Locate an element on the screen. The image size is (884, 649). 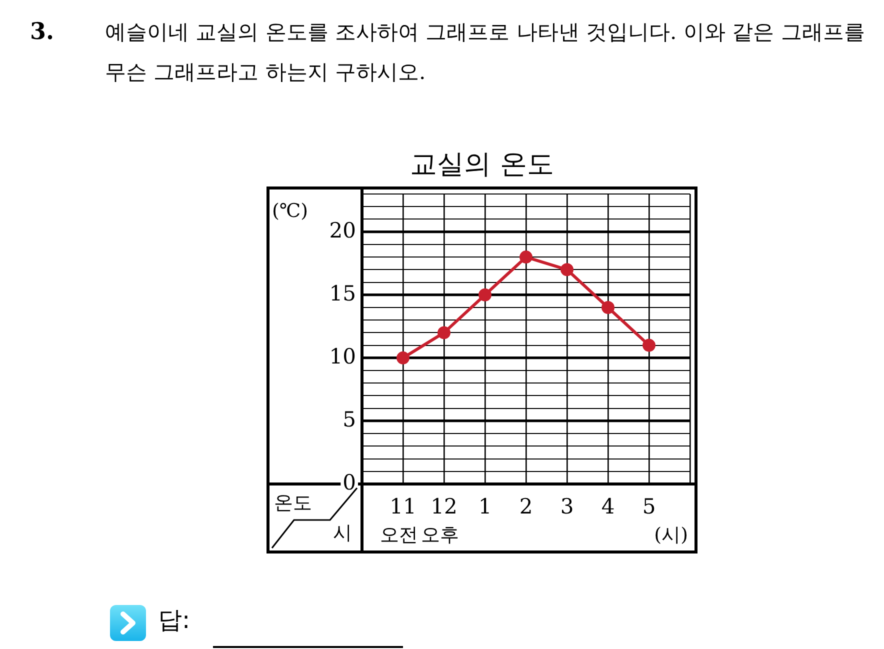
x-tick-label: 4 is located at coordinates (608, 506).